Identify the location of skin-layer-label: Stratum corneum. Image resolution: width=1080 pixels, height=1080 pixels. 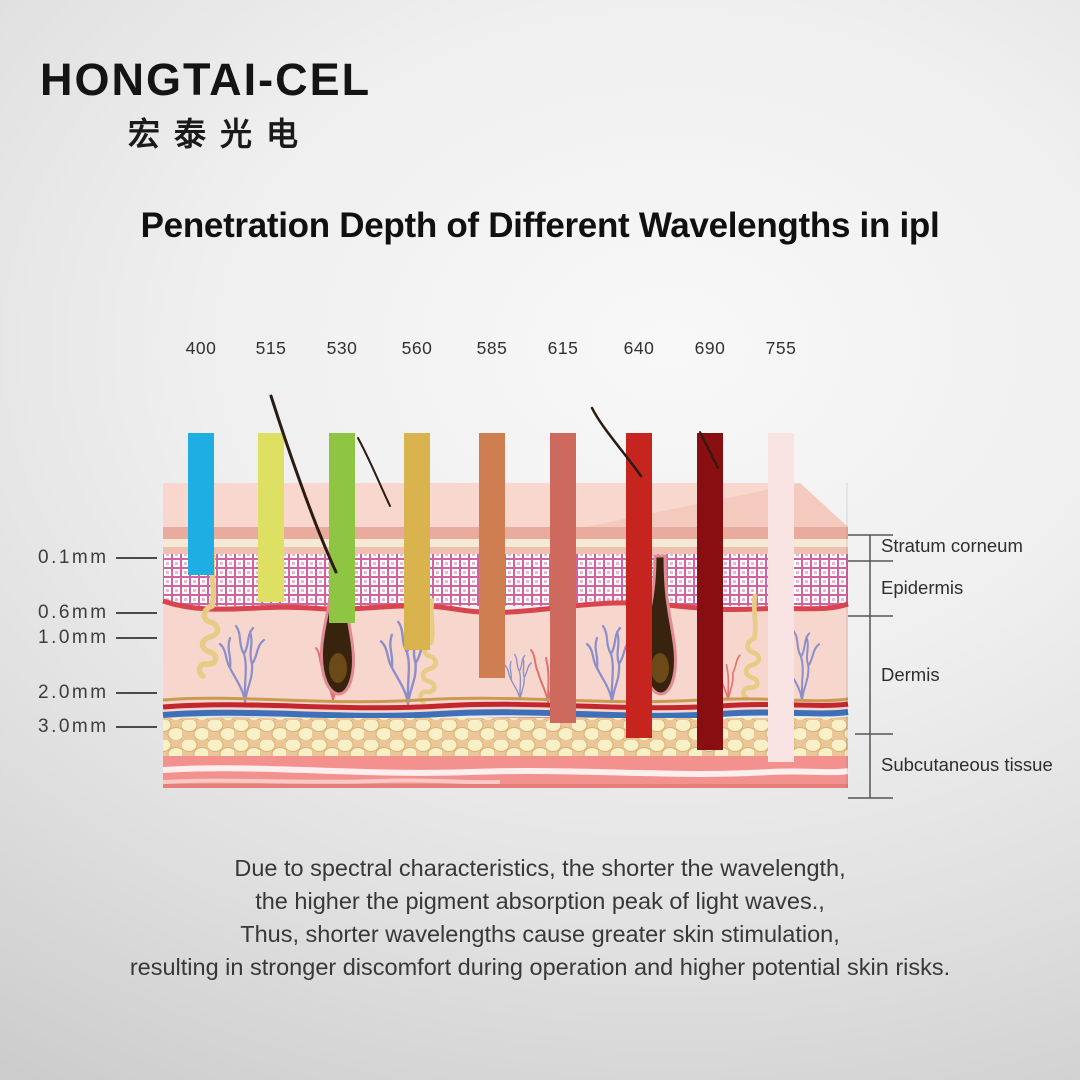
(952, 545).